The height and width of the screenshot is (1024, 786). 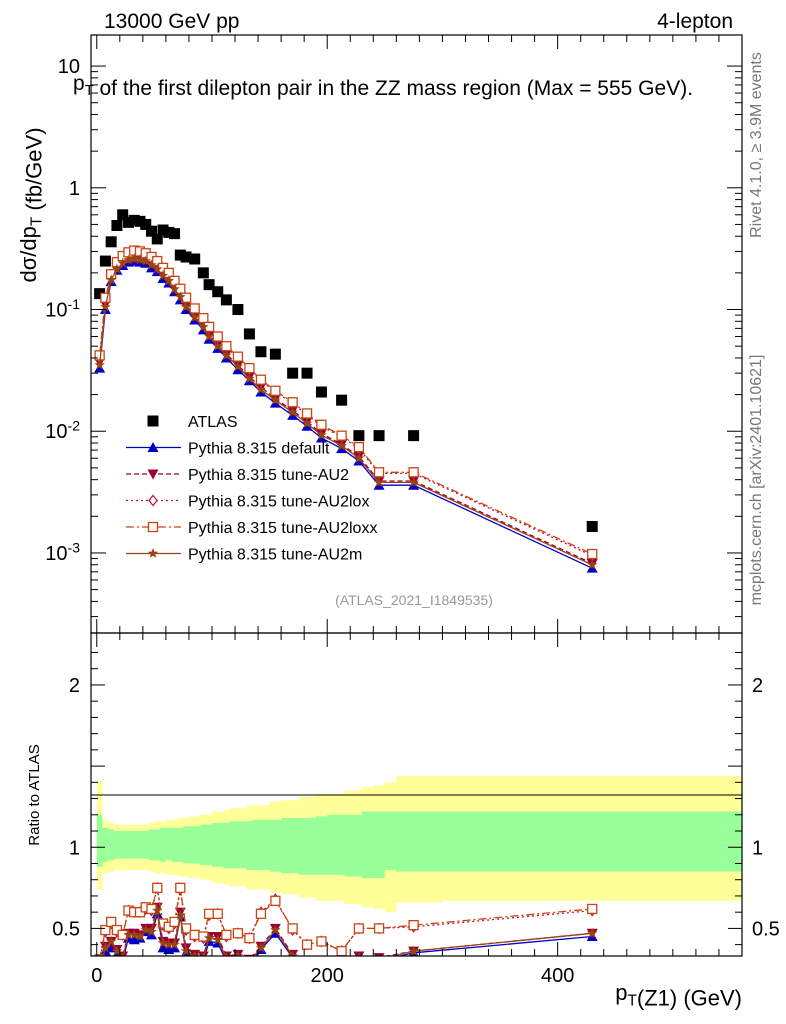 What do you see at coordinates (557, 976) in the screenshot?
I see `x-tick-label: 400` at bounding box center [557, 976].